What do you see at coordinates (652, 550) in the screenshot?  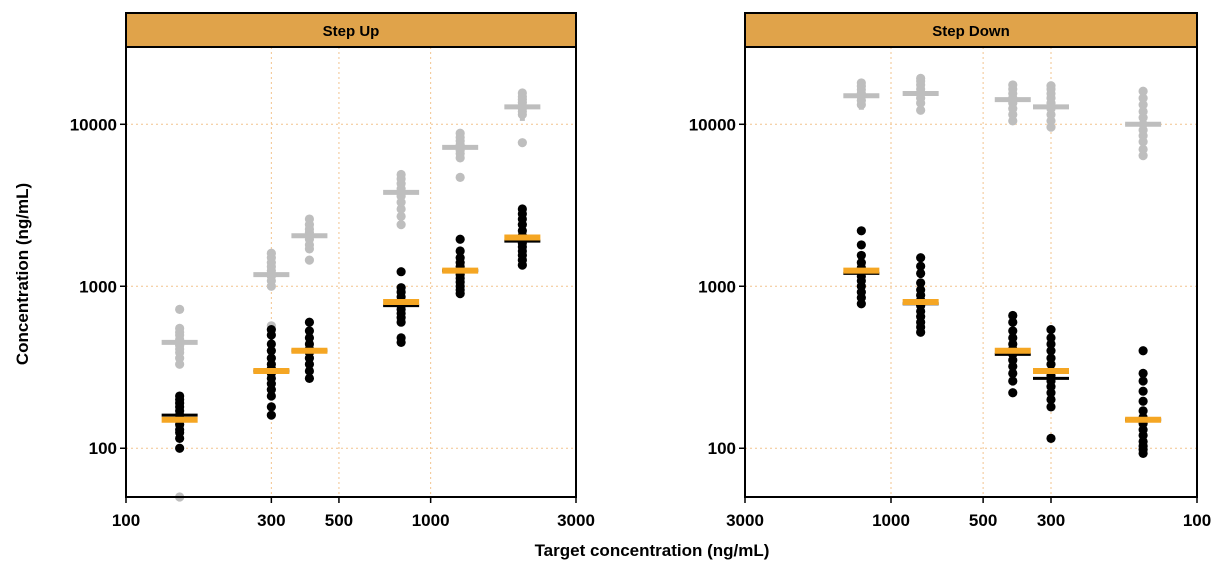 I see `x-axis-title: Target concentration (ng/mL)` at bounding box center [652, 550].